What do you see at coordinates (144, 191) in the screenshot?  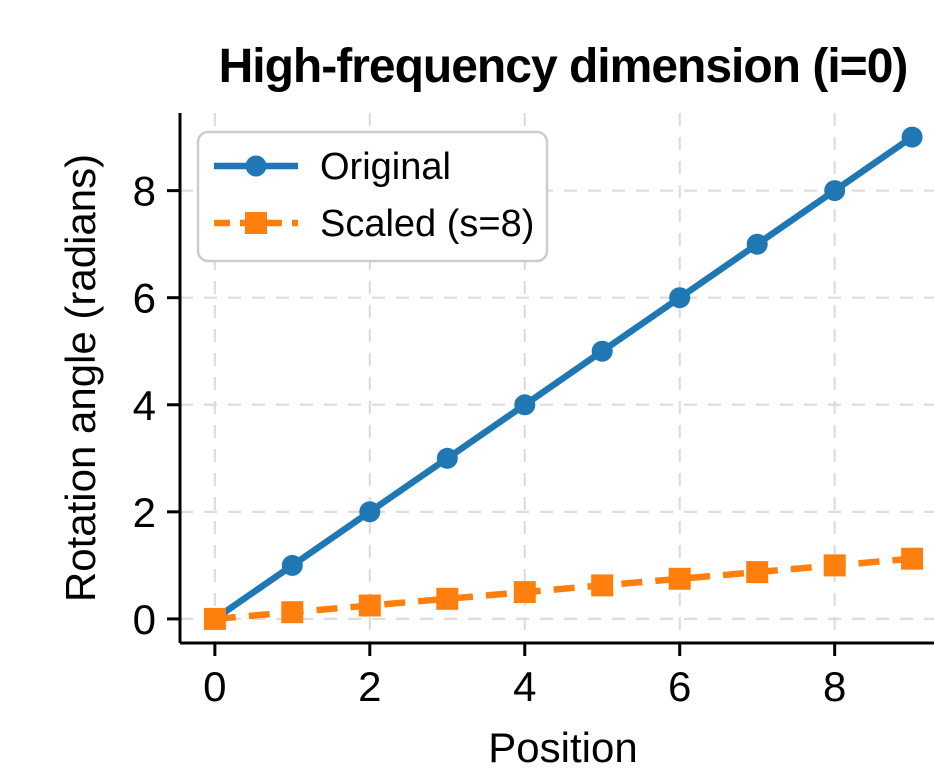 I see `y-tick-label: 8` at bounding box center [144, 191].